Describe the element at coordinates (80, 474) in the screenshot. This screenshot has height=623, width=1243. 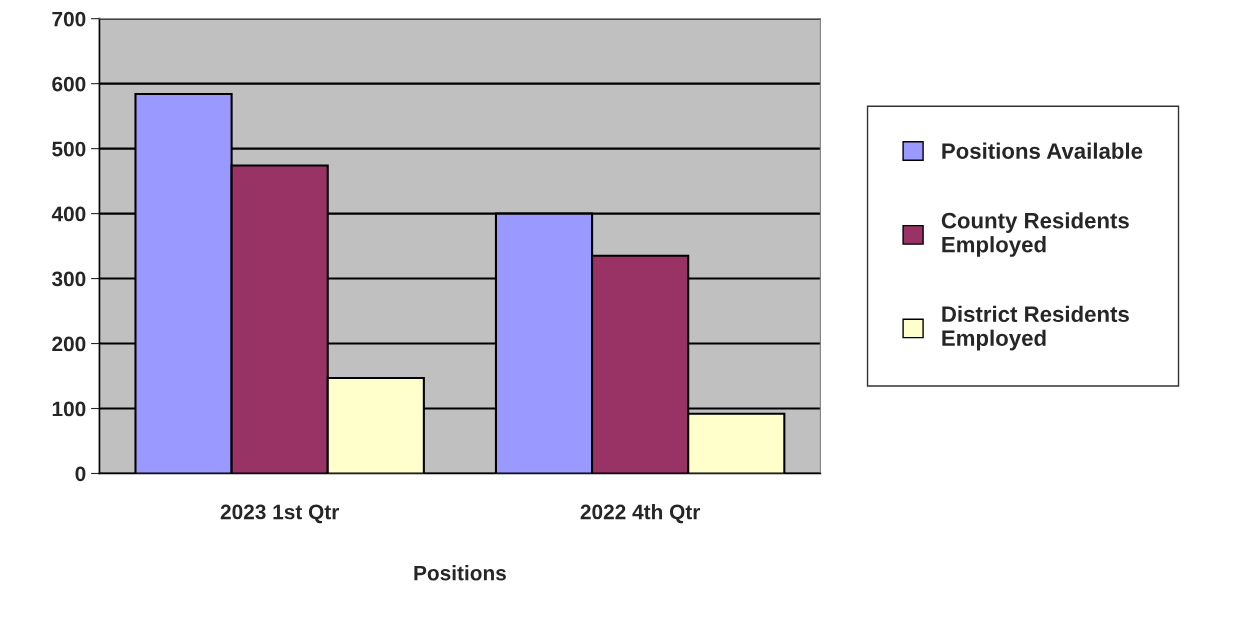
I see `y-tick-label: 0` at that location.